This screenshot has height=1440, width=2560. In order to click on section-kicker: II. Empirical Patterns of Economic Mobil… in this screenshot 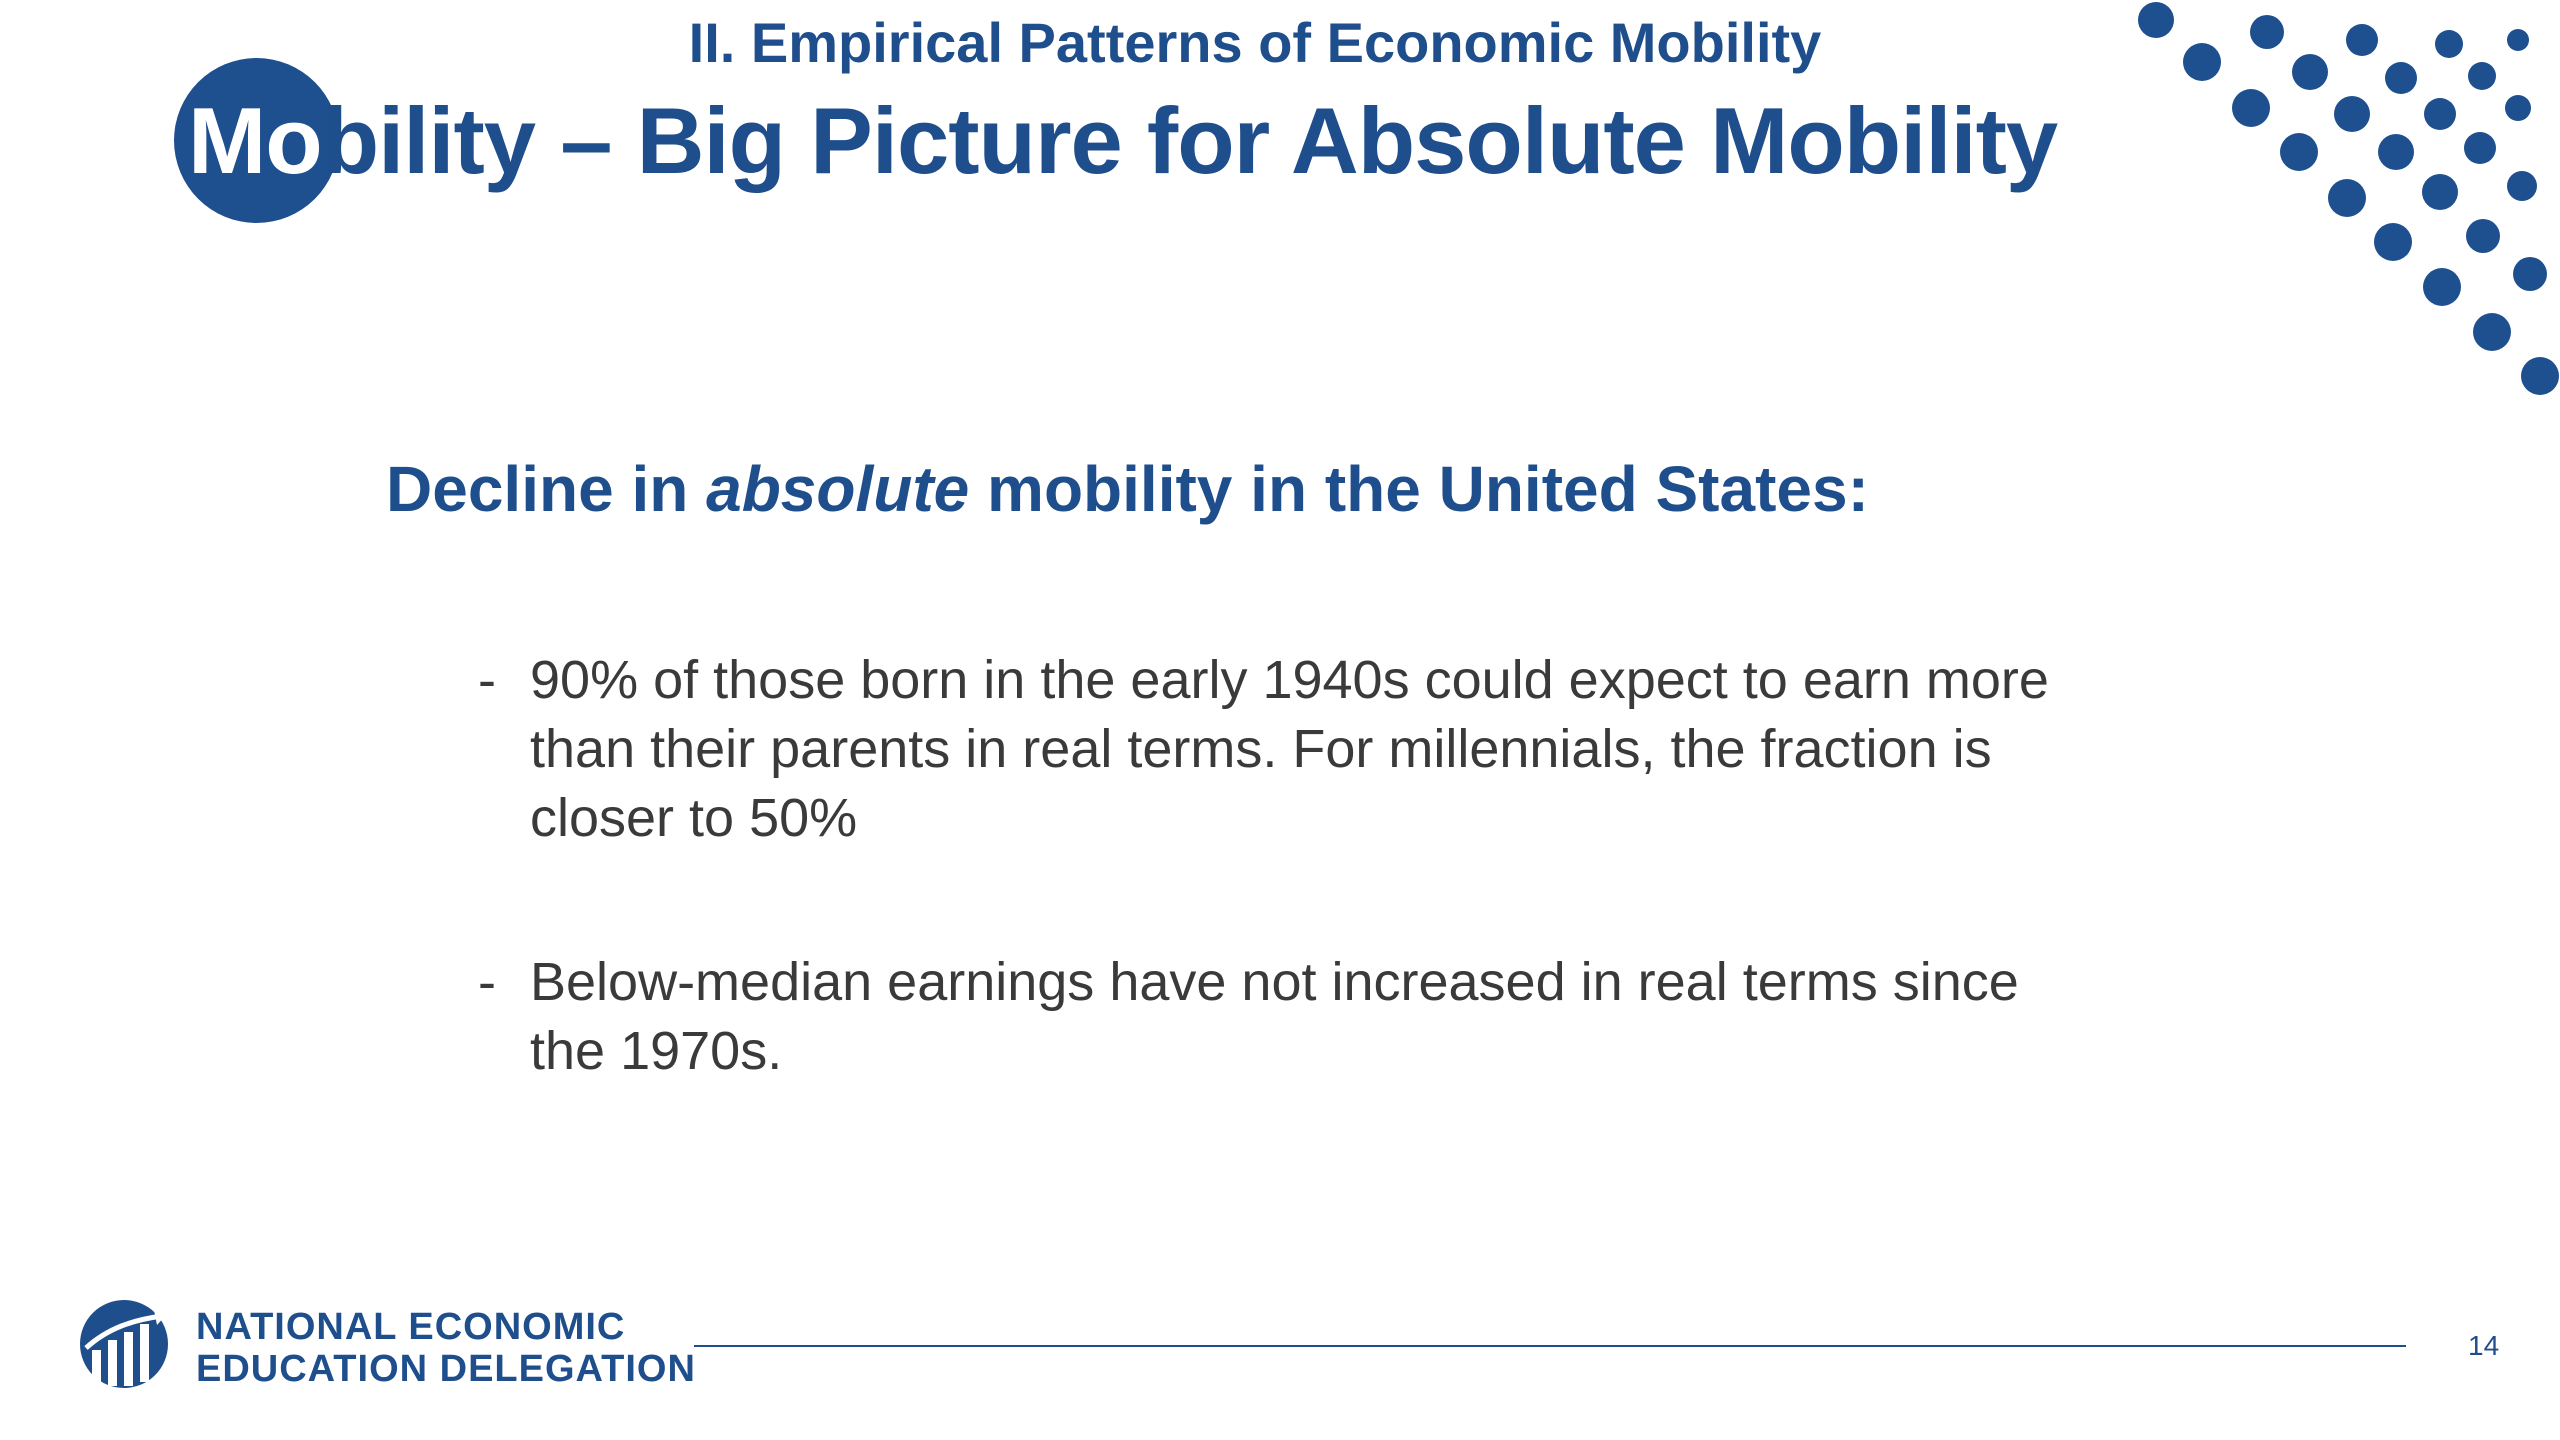, I will do `click(1255, 42)`.